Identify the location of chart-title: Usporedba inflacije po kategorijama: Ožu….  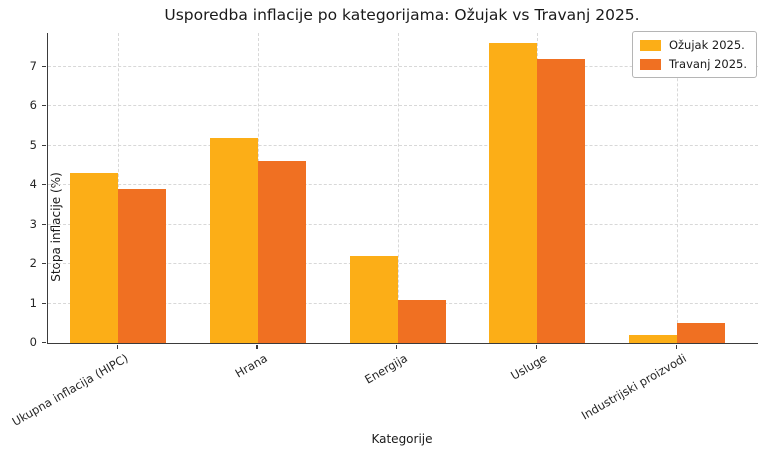
(402, 15).